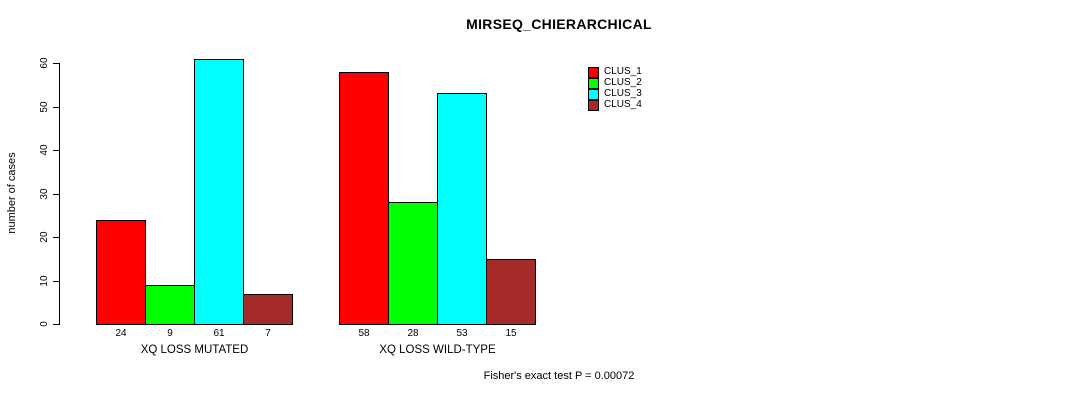 Image resolution: width=1090 pixels, height=400 pixels. I want to click on y-tick-label: 10, so click(44, 281).